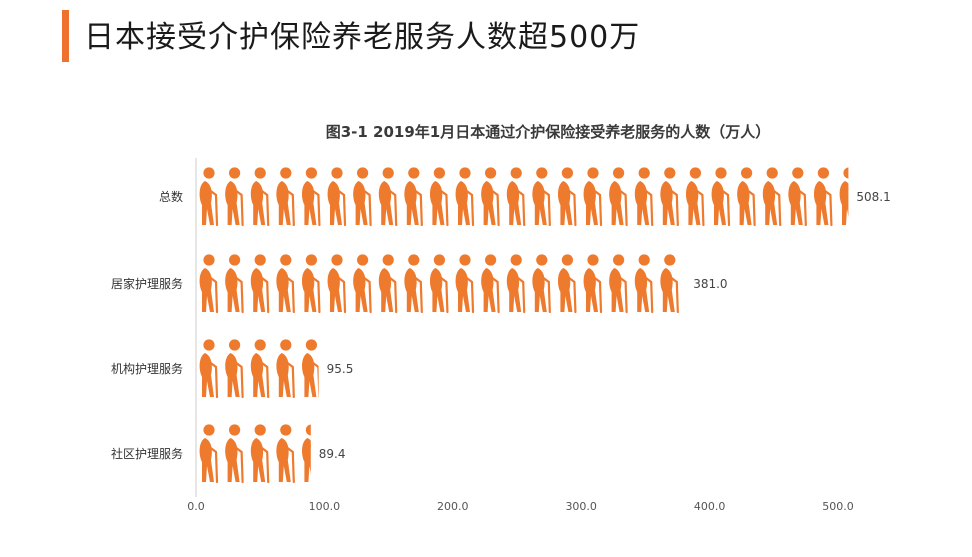 The height and width of the screenshot is (557, 972). Describe the element at coordinates (873, 197) in the screenshot. I see `data-label: 508.1` at that location.